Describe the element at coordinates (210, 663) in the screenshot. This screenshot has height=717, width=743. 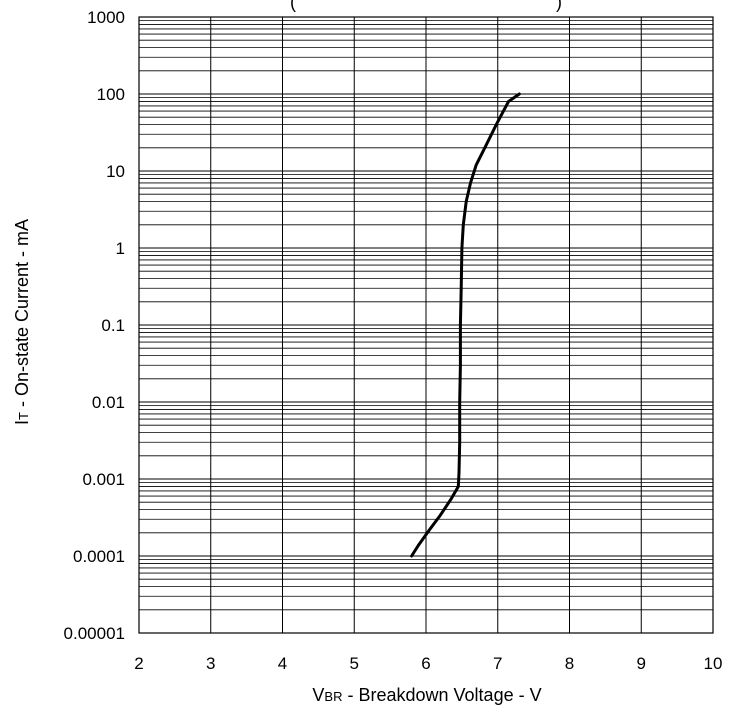
I see `x-tick-label: 3` at that location.